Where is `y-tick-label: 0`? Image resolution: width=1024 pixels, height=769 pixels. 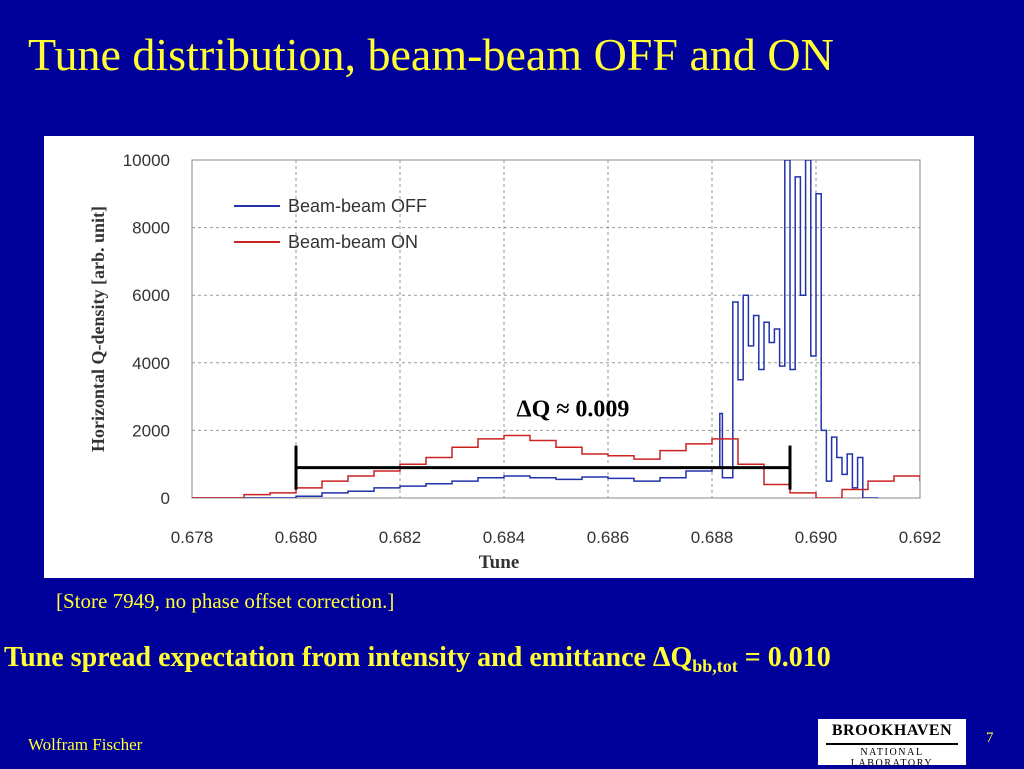
y-tick-label: 0 is located at coordinates (165, 498).